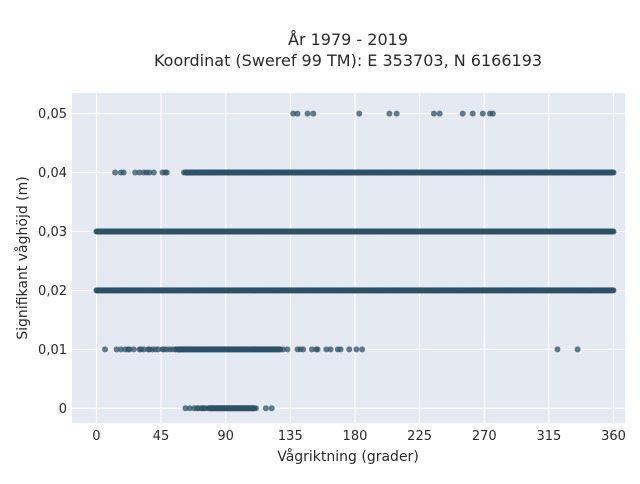  Describe the element at coordinates (484, 436) in the screenshot. I see `x-tick-label: 270` at that location.